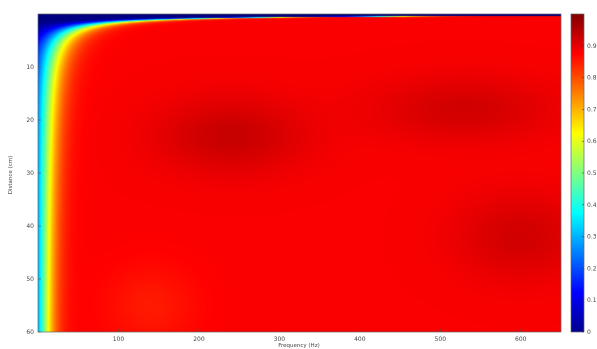 The image size is (597, 349). I want to click on colorbar-tick-label: 0.3, so click(592, 237).